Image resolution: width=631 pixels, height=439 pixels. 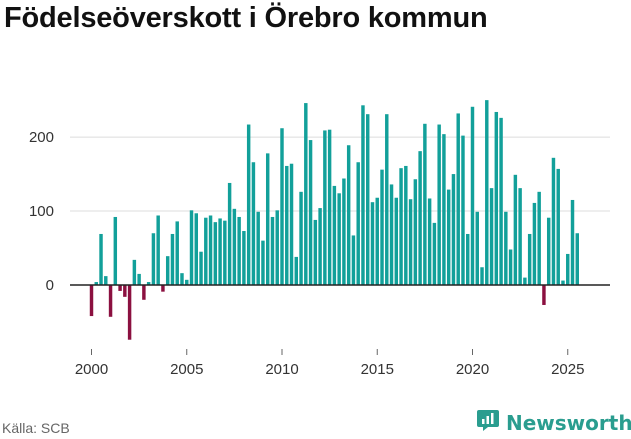 What do you see at coordinates (567, 369) in the screenshot?
I see `x-tick-label: 2025` at bounding box center [567, 369].